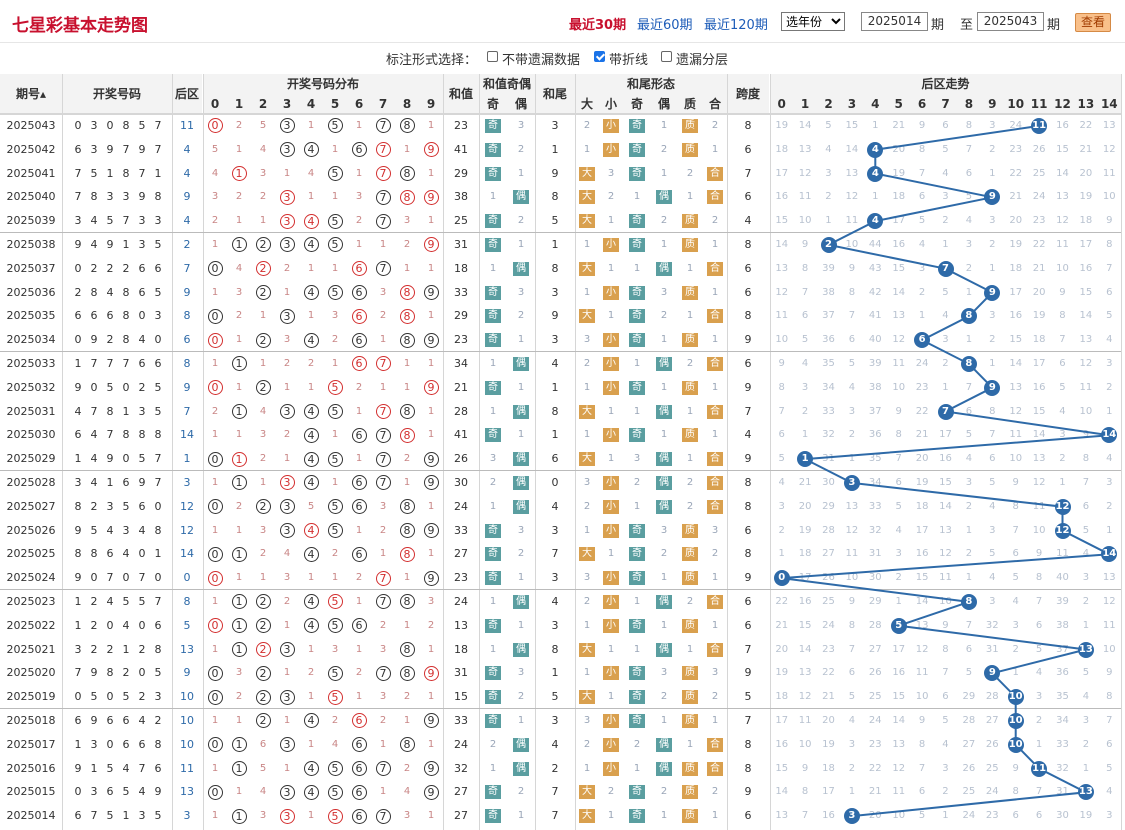  I want to click on no-missing-checkbox, so click(492, 56).